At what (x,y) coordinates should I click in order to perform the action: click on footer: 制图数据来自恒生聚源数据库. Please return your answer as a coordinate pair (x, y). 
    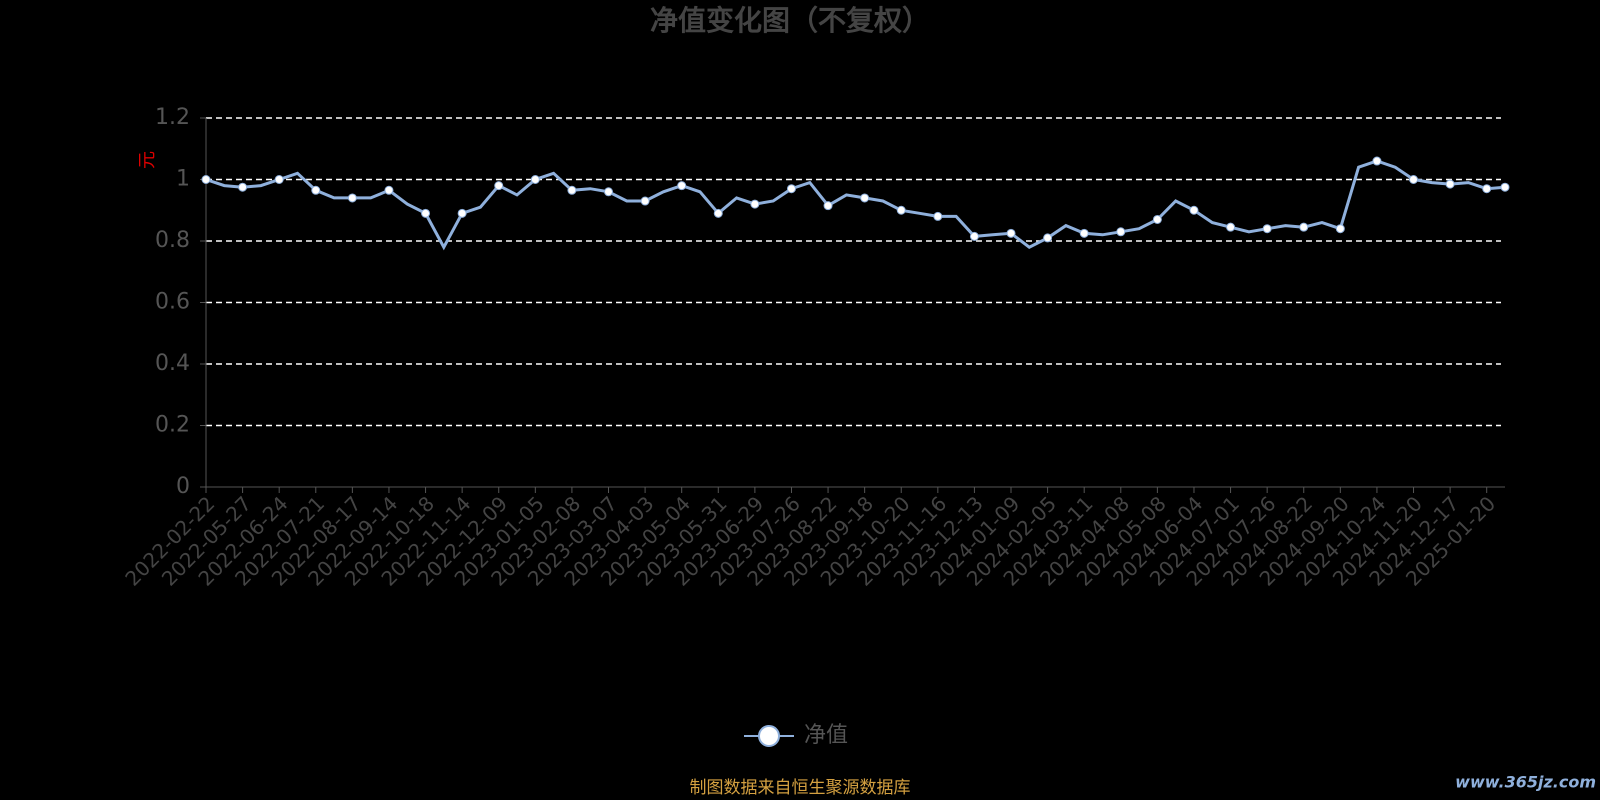
    Looking at the image, I should click on (800, 788).